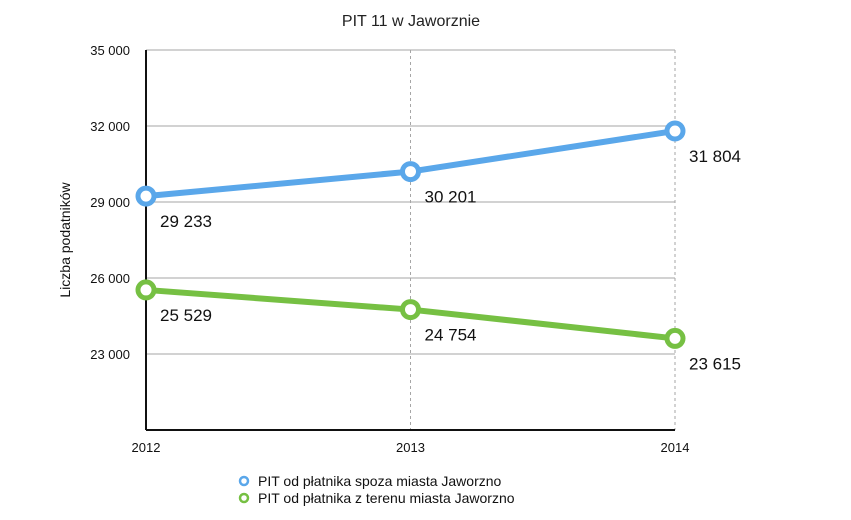 Image resolution: width=851 pixels, height=520 pixels. Describe the element at coordinates (410, 447) in the screenshot. I see `x-tick-label: 2013` at that location.